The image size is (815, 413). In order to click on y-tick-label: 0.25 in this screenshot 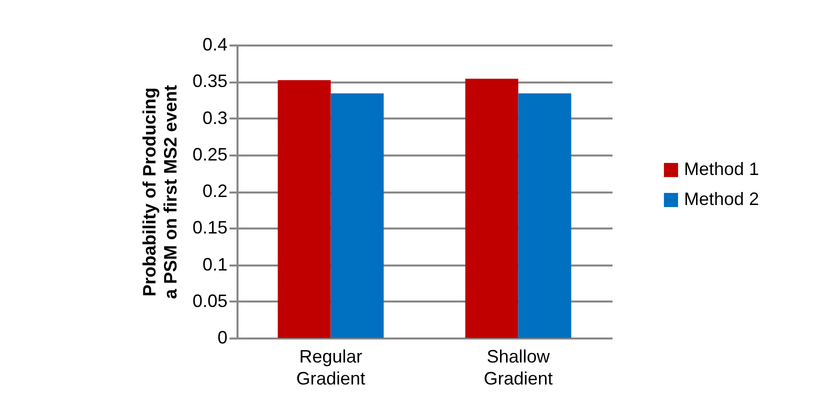, I will do `click(210, 154)`.